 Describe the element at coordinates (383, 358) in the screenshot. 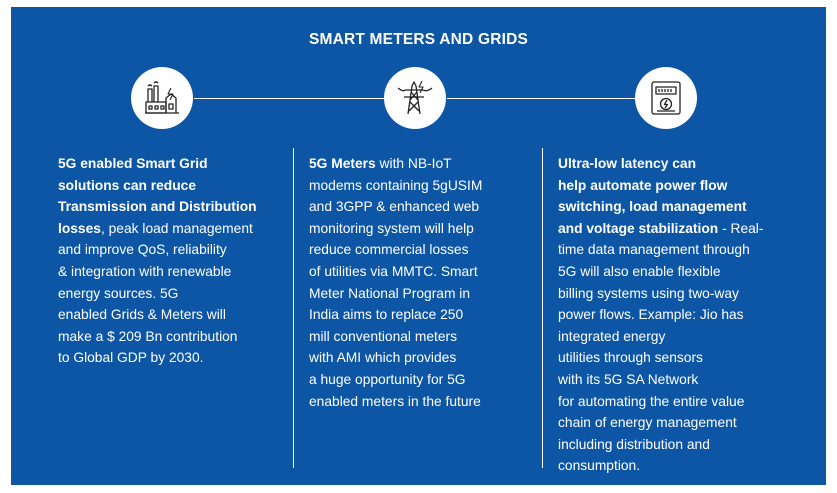

I see `text-segment: with AMI which provides` at that location.